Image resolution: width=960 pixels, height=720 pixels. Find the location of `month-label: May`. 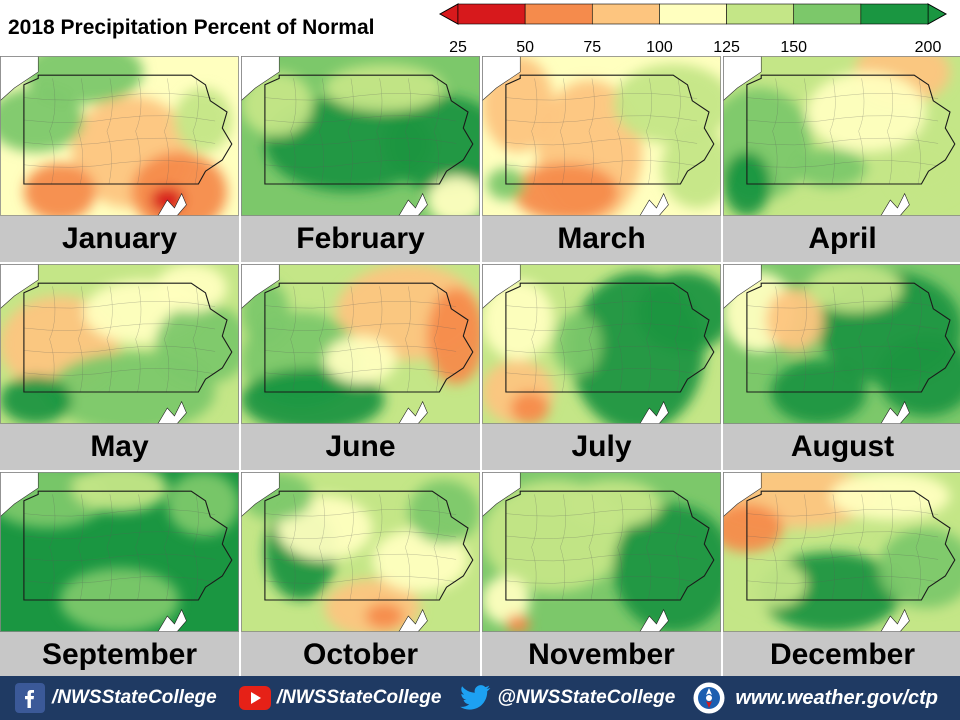

month-label: May is located at coordinates (119, 446).